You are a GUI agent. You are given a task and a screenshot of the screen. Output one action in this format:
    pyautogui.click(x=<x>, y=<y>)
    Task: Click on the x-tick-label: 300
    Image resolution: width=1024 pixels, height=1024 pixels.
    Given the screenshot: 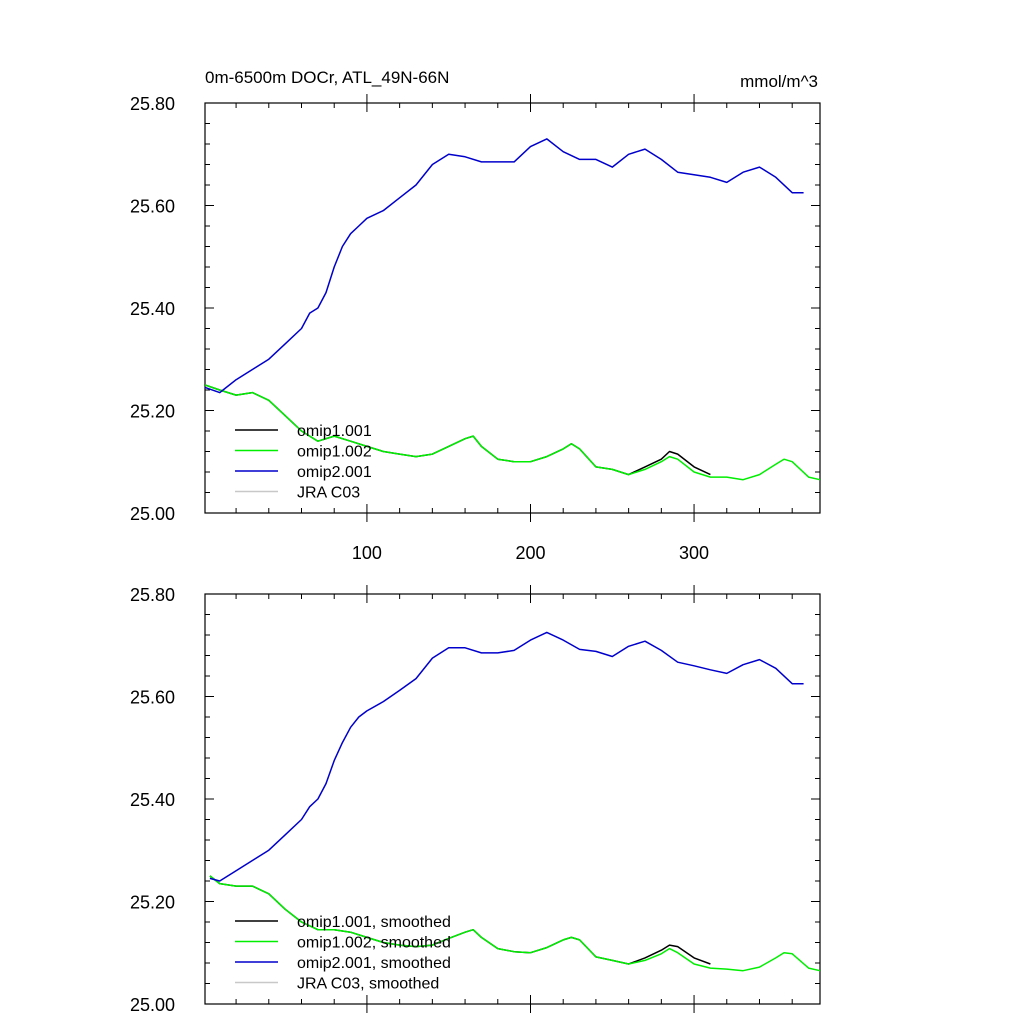 What is the action you would take?
    pyautogui.click(x=694, y=553)
    